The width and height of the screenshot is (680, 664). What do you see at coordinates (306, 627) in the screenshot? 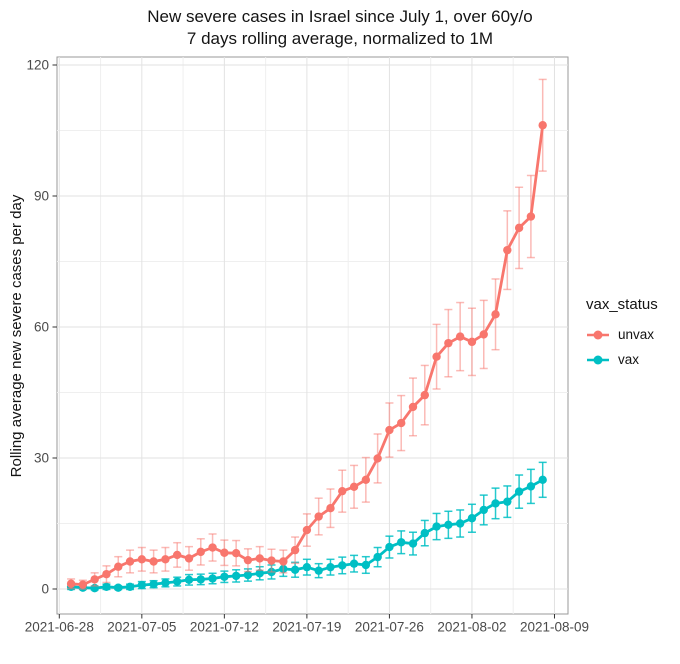
I see `x-tick-label: 2021-07-19` at bounding box center [306, 627].